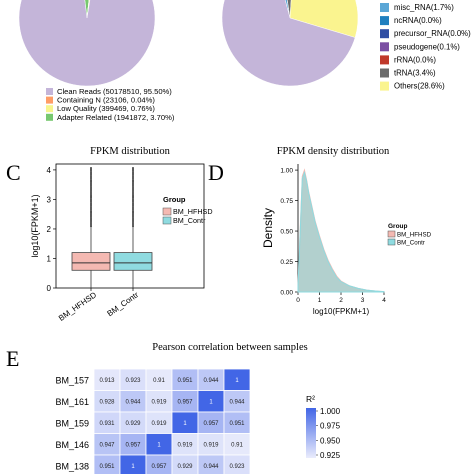 The width and height of the screenshot is (474, 474). What do you see at coordinates (268, 228) in the screenshot?
I see `y-axis-label: Density` at bounding box center [268, 228].